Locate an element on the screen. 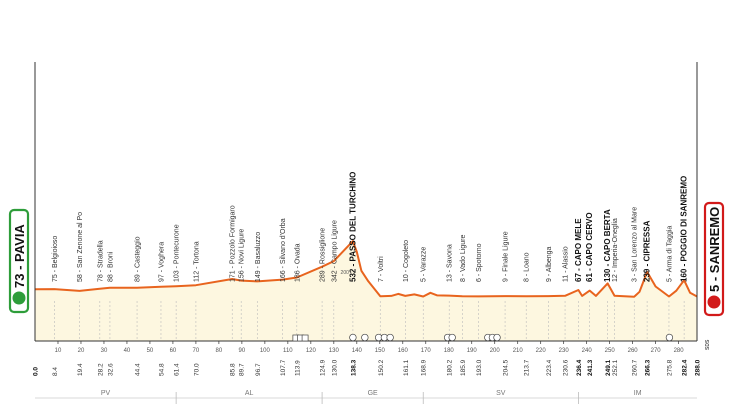 The width and height of the screenshot is (735, 413). sds-logo: SDS is located at coordinates (708, 344).